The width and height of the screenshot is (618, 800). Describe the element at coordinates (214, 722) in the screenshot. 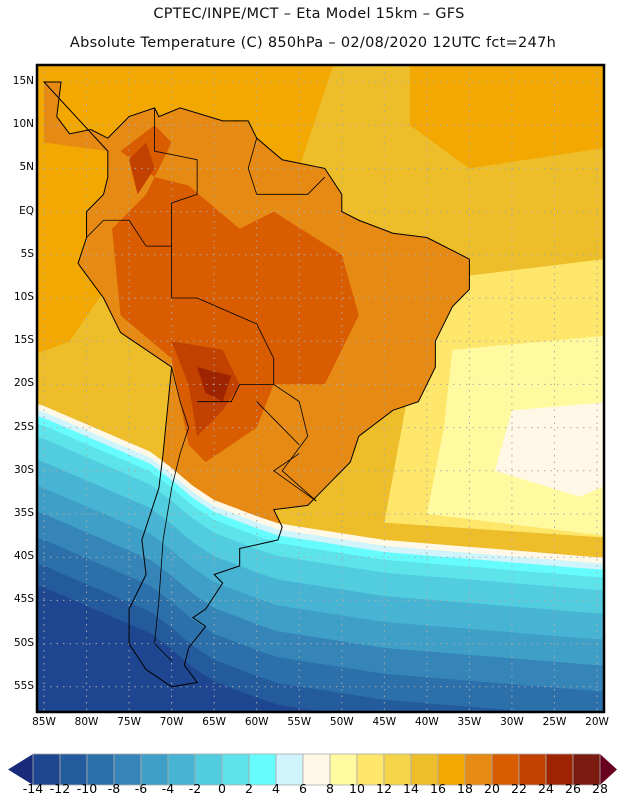

I see `longitude-label: 65W` at that location.